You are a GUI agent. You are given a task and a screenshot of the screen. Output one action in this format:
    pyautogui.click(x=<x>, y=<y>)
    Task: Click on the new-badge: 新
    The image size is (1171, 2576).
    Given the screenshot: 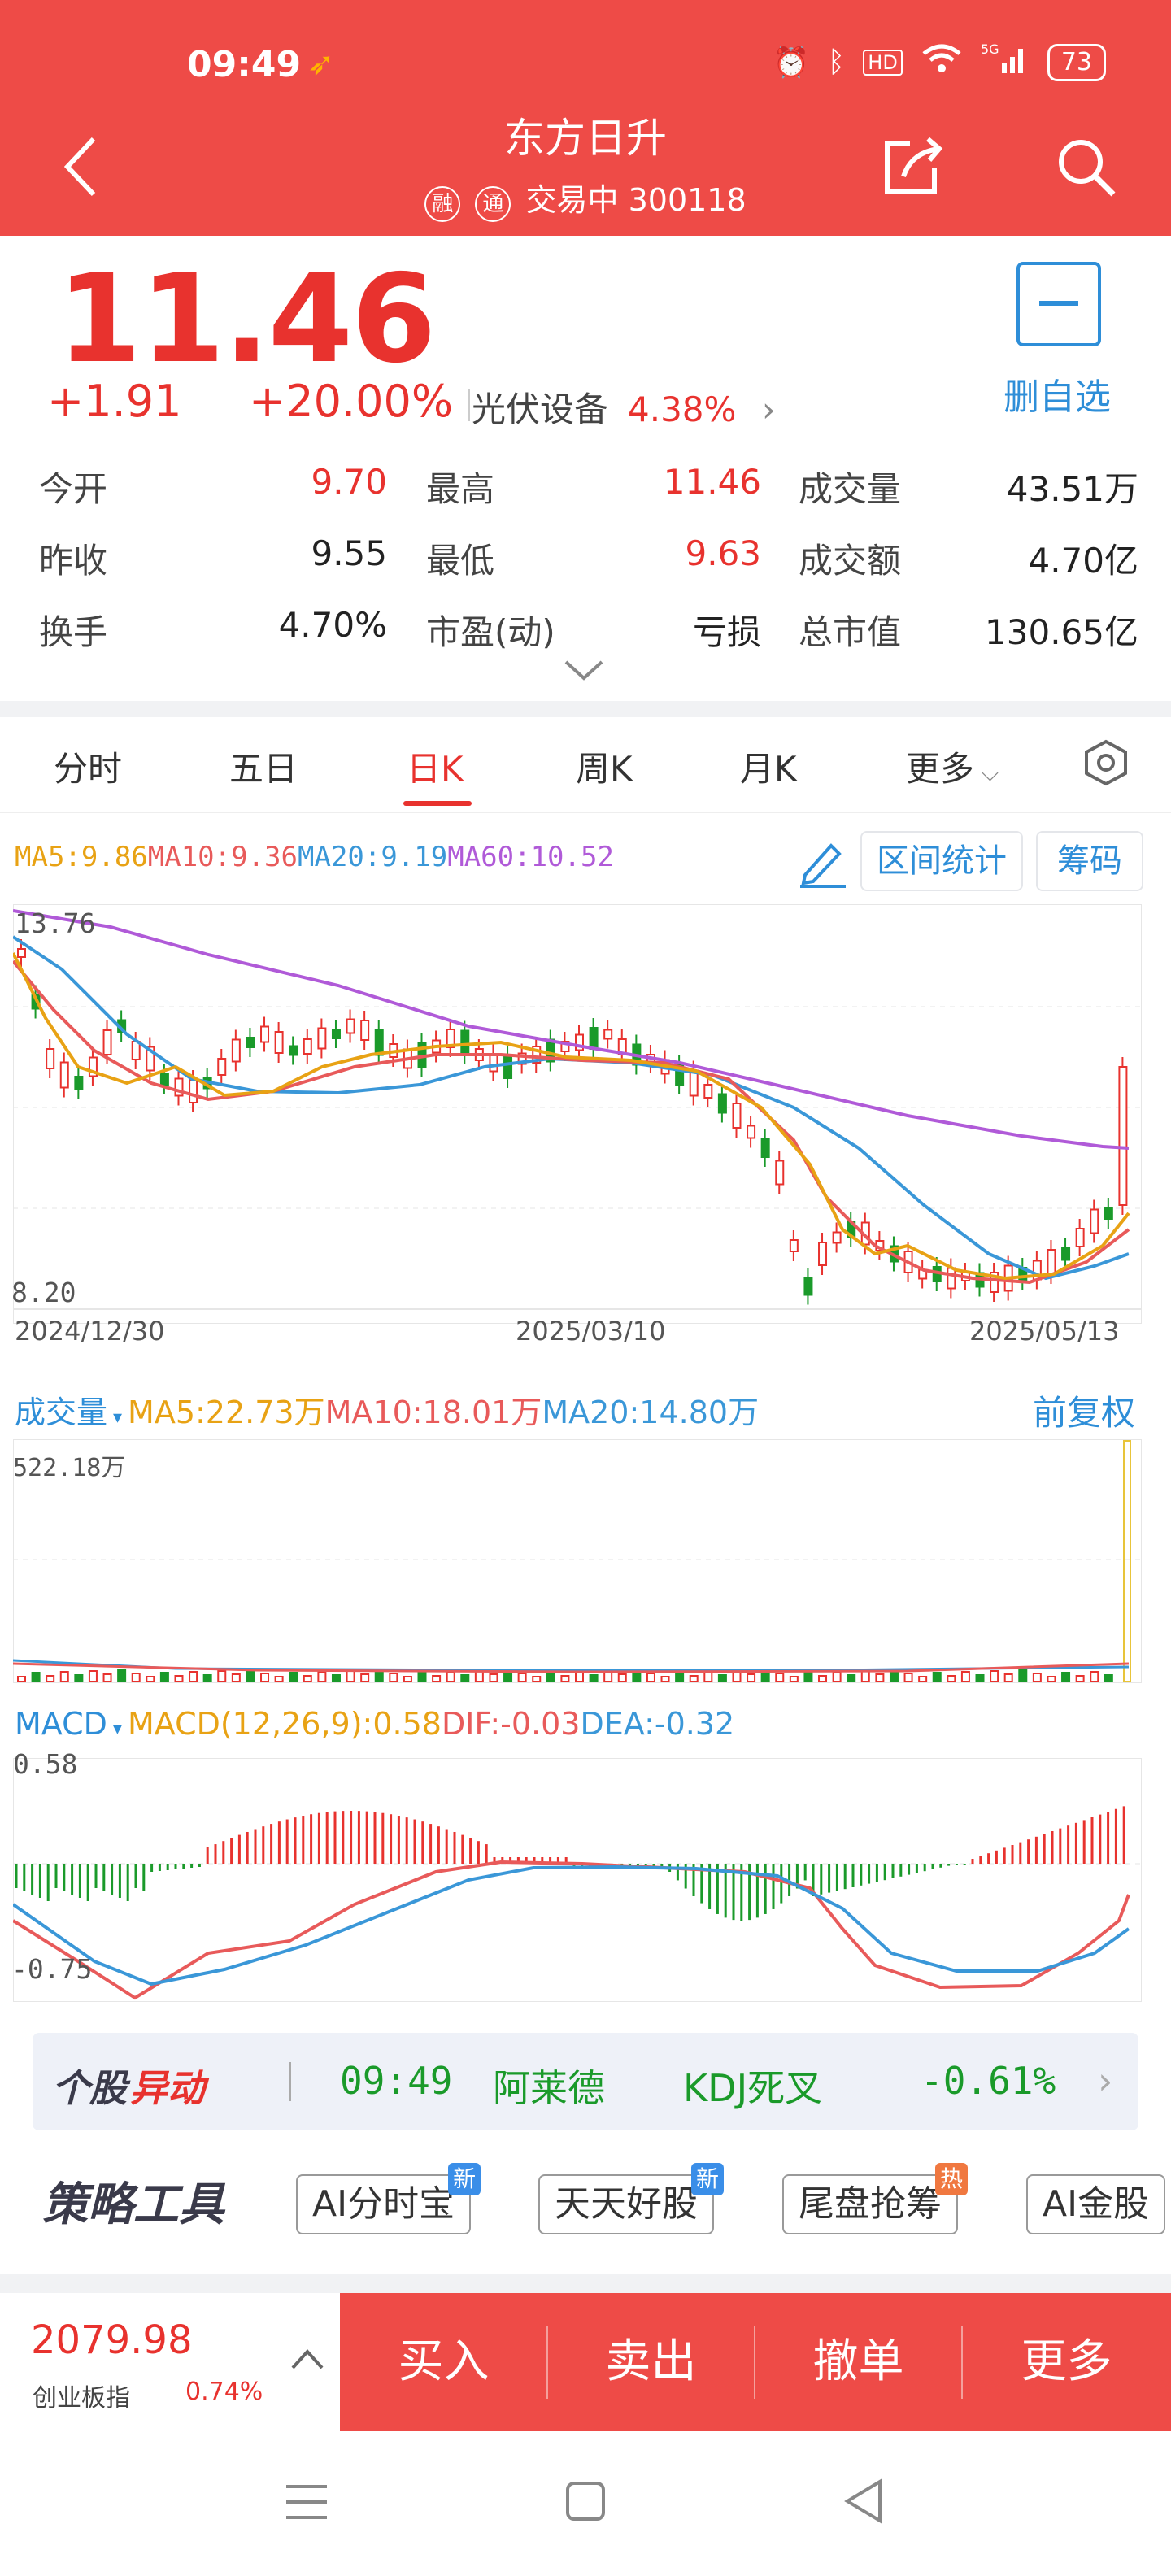 What is the action you would take?
    pyautogui.click(x=464, y=2179)
    